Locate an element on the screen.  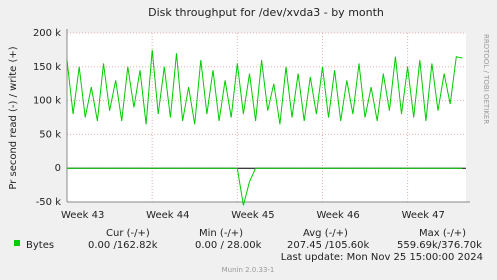
last-update: Last update: Mon Nov 25 15:00:00 2024 is located at coordinates (382, 257).